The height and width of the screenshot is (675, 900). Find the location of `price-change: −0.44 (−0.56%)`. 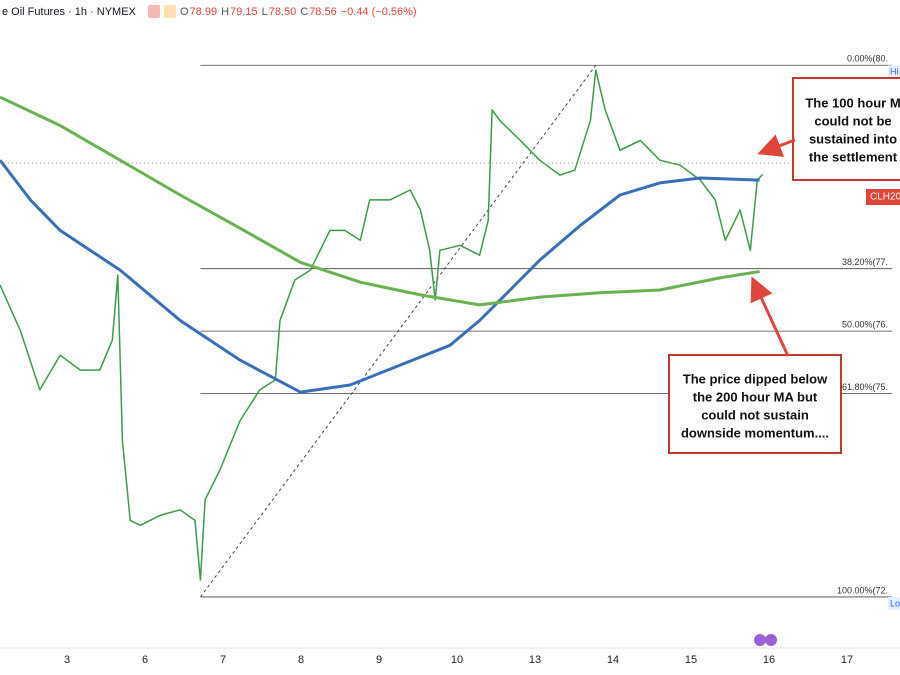

price-change: −0.44 (−0.56%) is located at coordinates (379, 12).